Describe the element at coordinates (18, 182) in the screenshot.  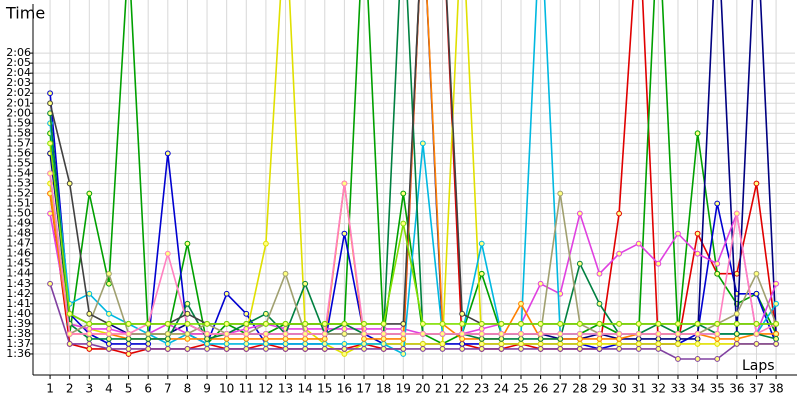
I see `y-tick-label: 1:53` at that location.